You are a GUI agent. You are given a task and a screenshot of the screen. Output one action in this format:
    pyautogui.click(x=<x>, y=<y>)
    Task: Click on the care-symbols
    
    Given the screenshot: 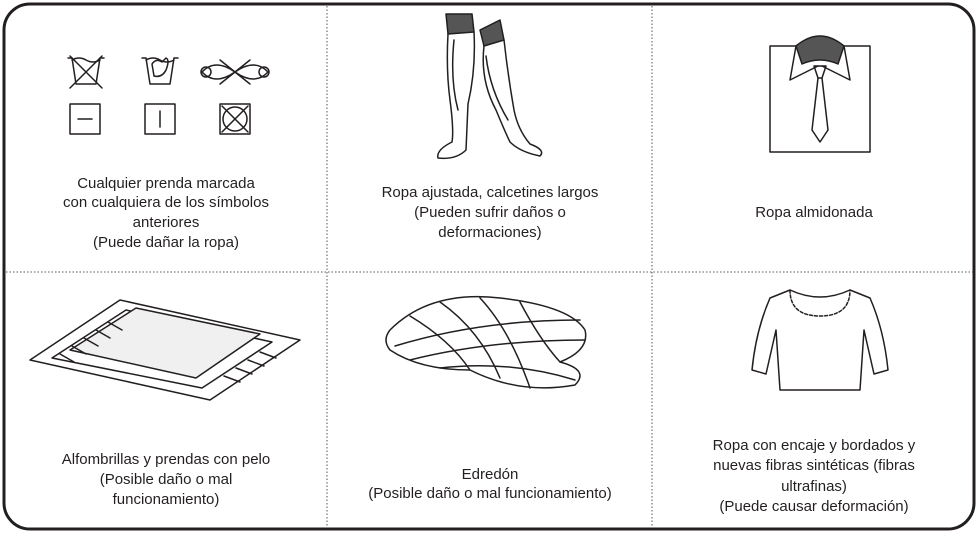 What is the action you would take?
    pyautogui.click(x=168, y=95)
    